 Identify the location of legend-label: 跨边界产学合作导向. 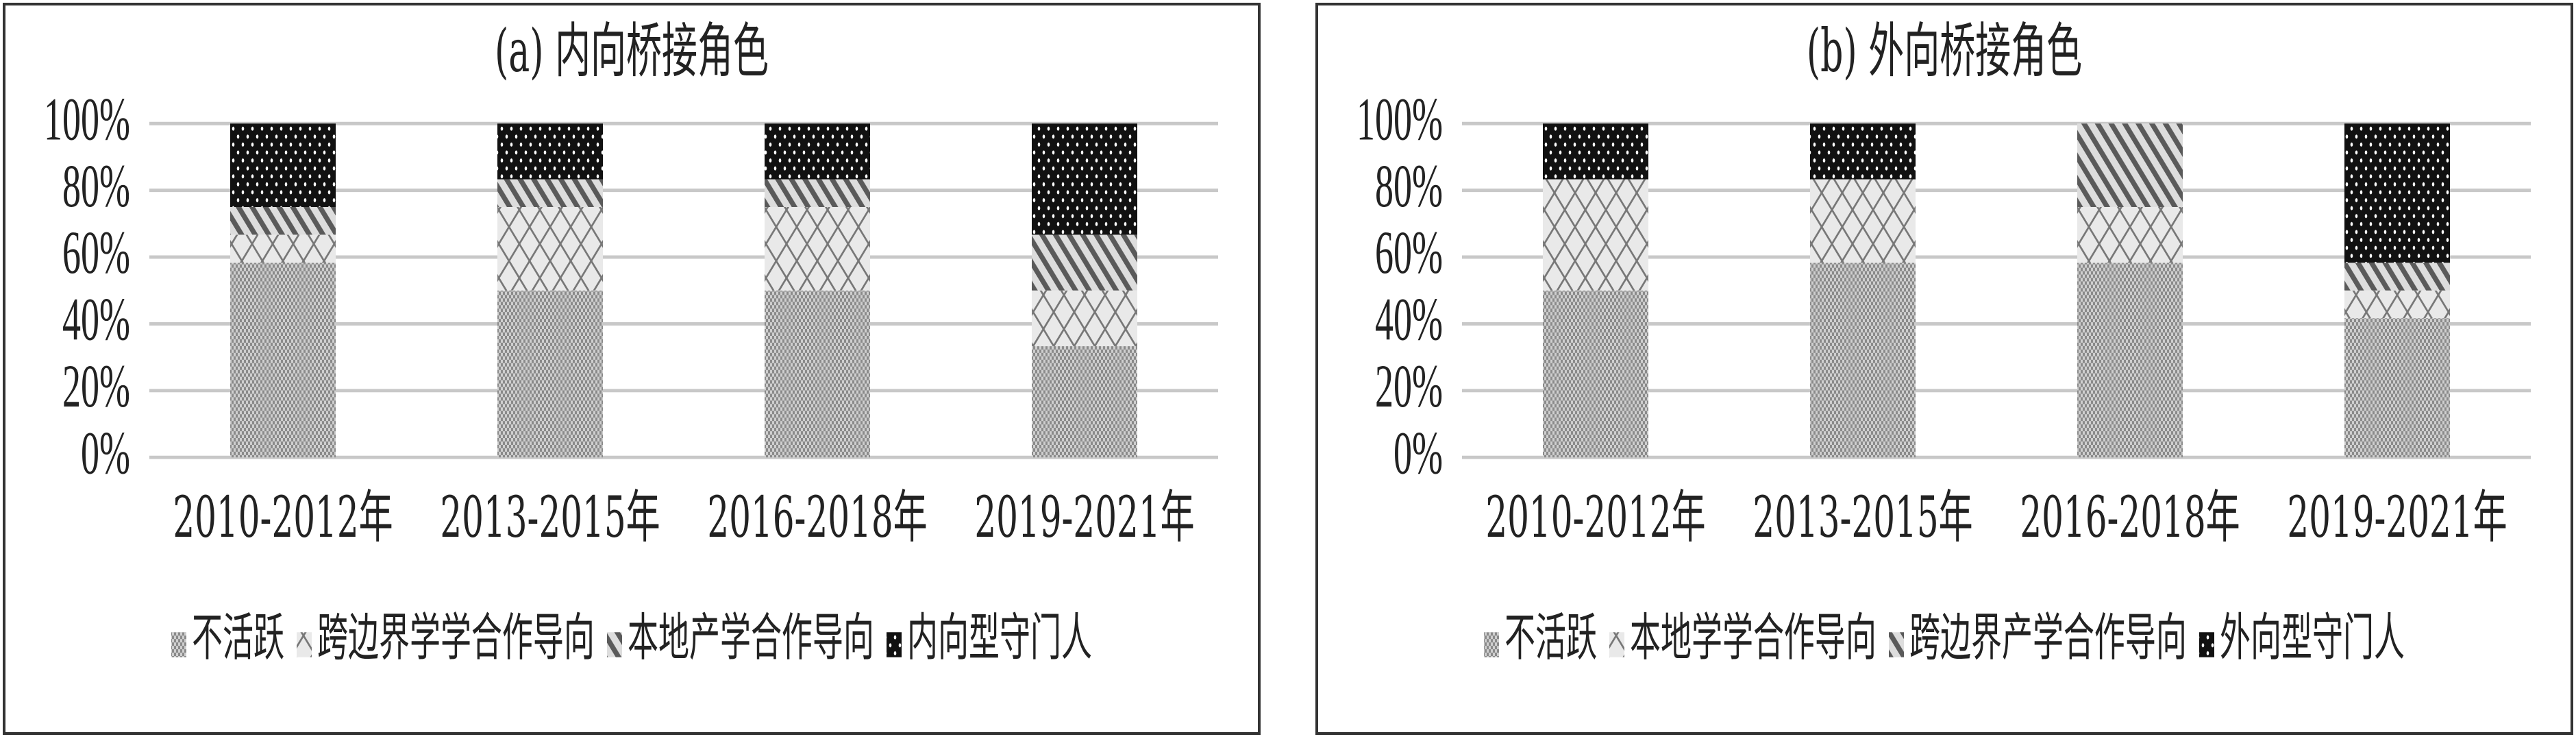
(2048, 637).